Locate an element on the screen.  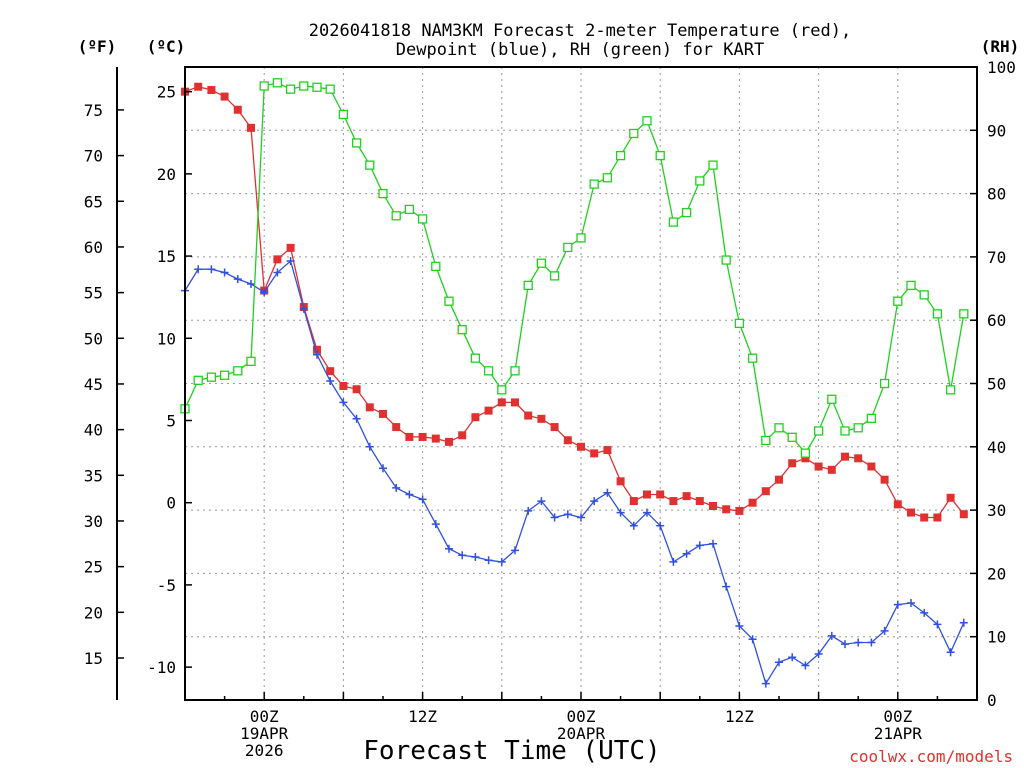
celsius-unit-label: (ºC) is located at coordinates (166, 46).